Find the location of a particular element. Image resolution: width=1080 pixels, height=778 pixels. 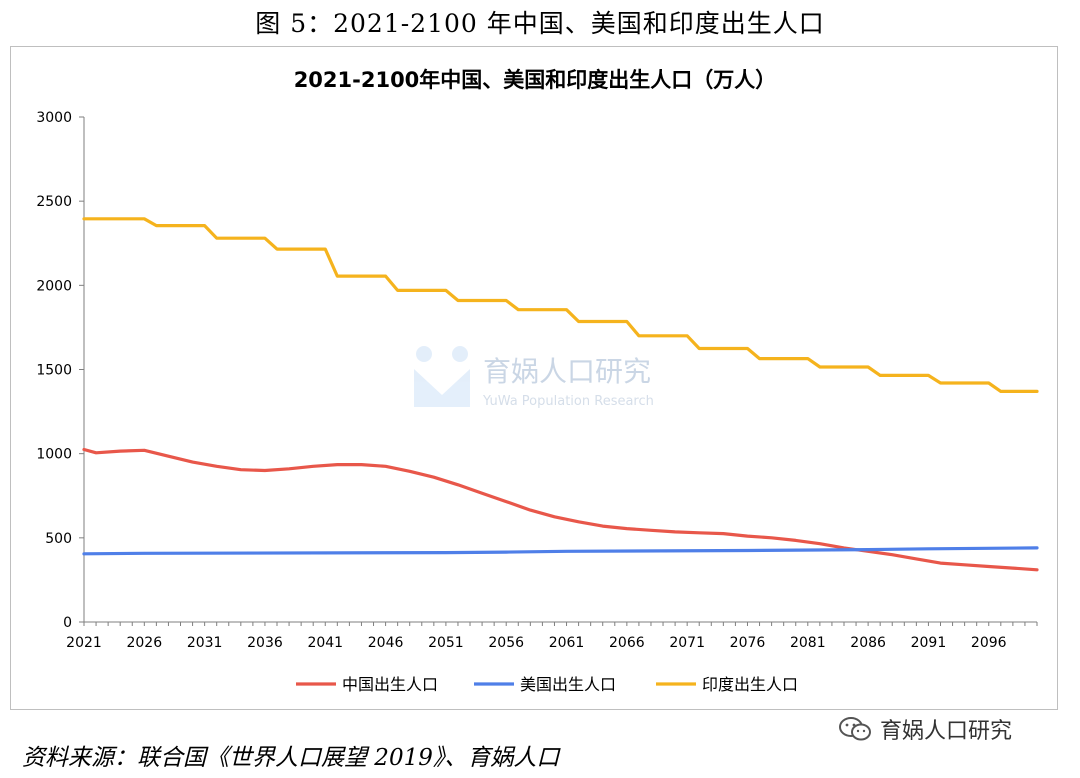

y-tick-label: 1500 is located at coordinates (54, 371).